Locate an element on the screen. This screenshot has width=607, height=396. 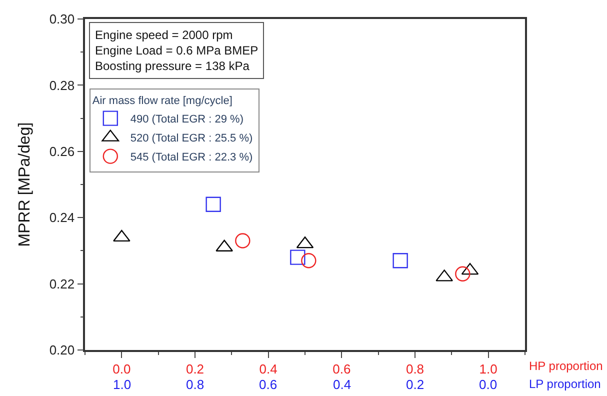
legend-label: 490 (Total EGR : 29 %) is located at coordinates (187, 120).